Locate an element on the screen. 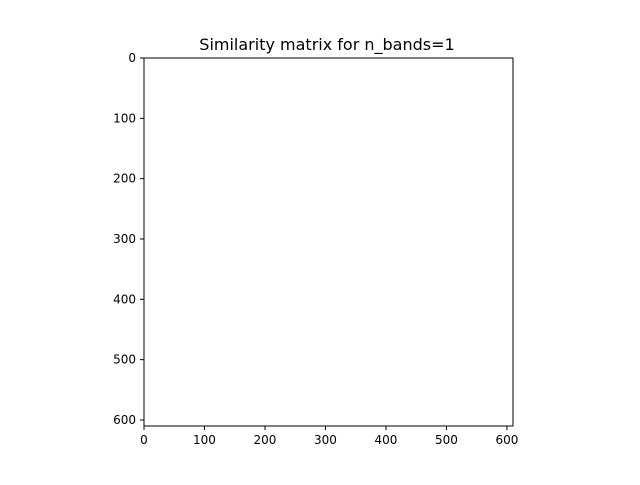  x-axis-ticks: 0 100 200 300 400 500 600 is located at coordinates (329, 436).